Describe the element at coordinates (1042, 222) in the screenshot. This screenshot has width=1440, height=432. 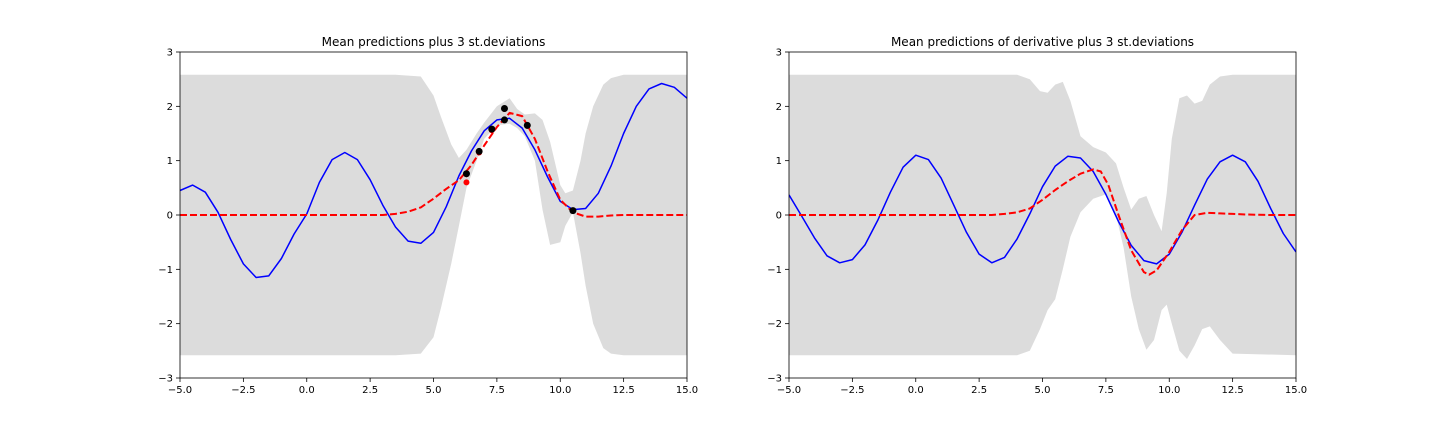
I see `mean-prediction-line` at that location.